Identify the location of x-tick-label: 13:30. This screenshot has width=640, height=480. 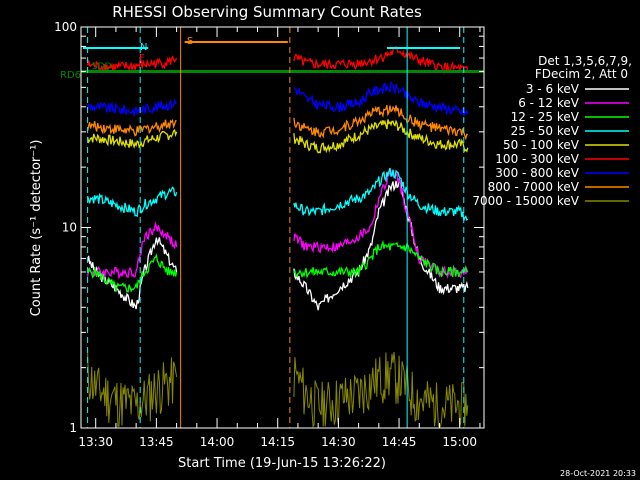
(95, 442).